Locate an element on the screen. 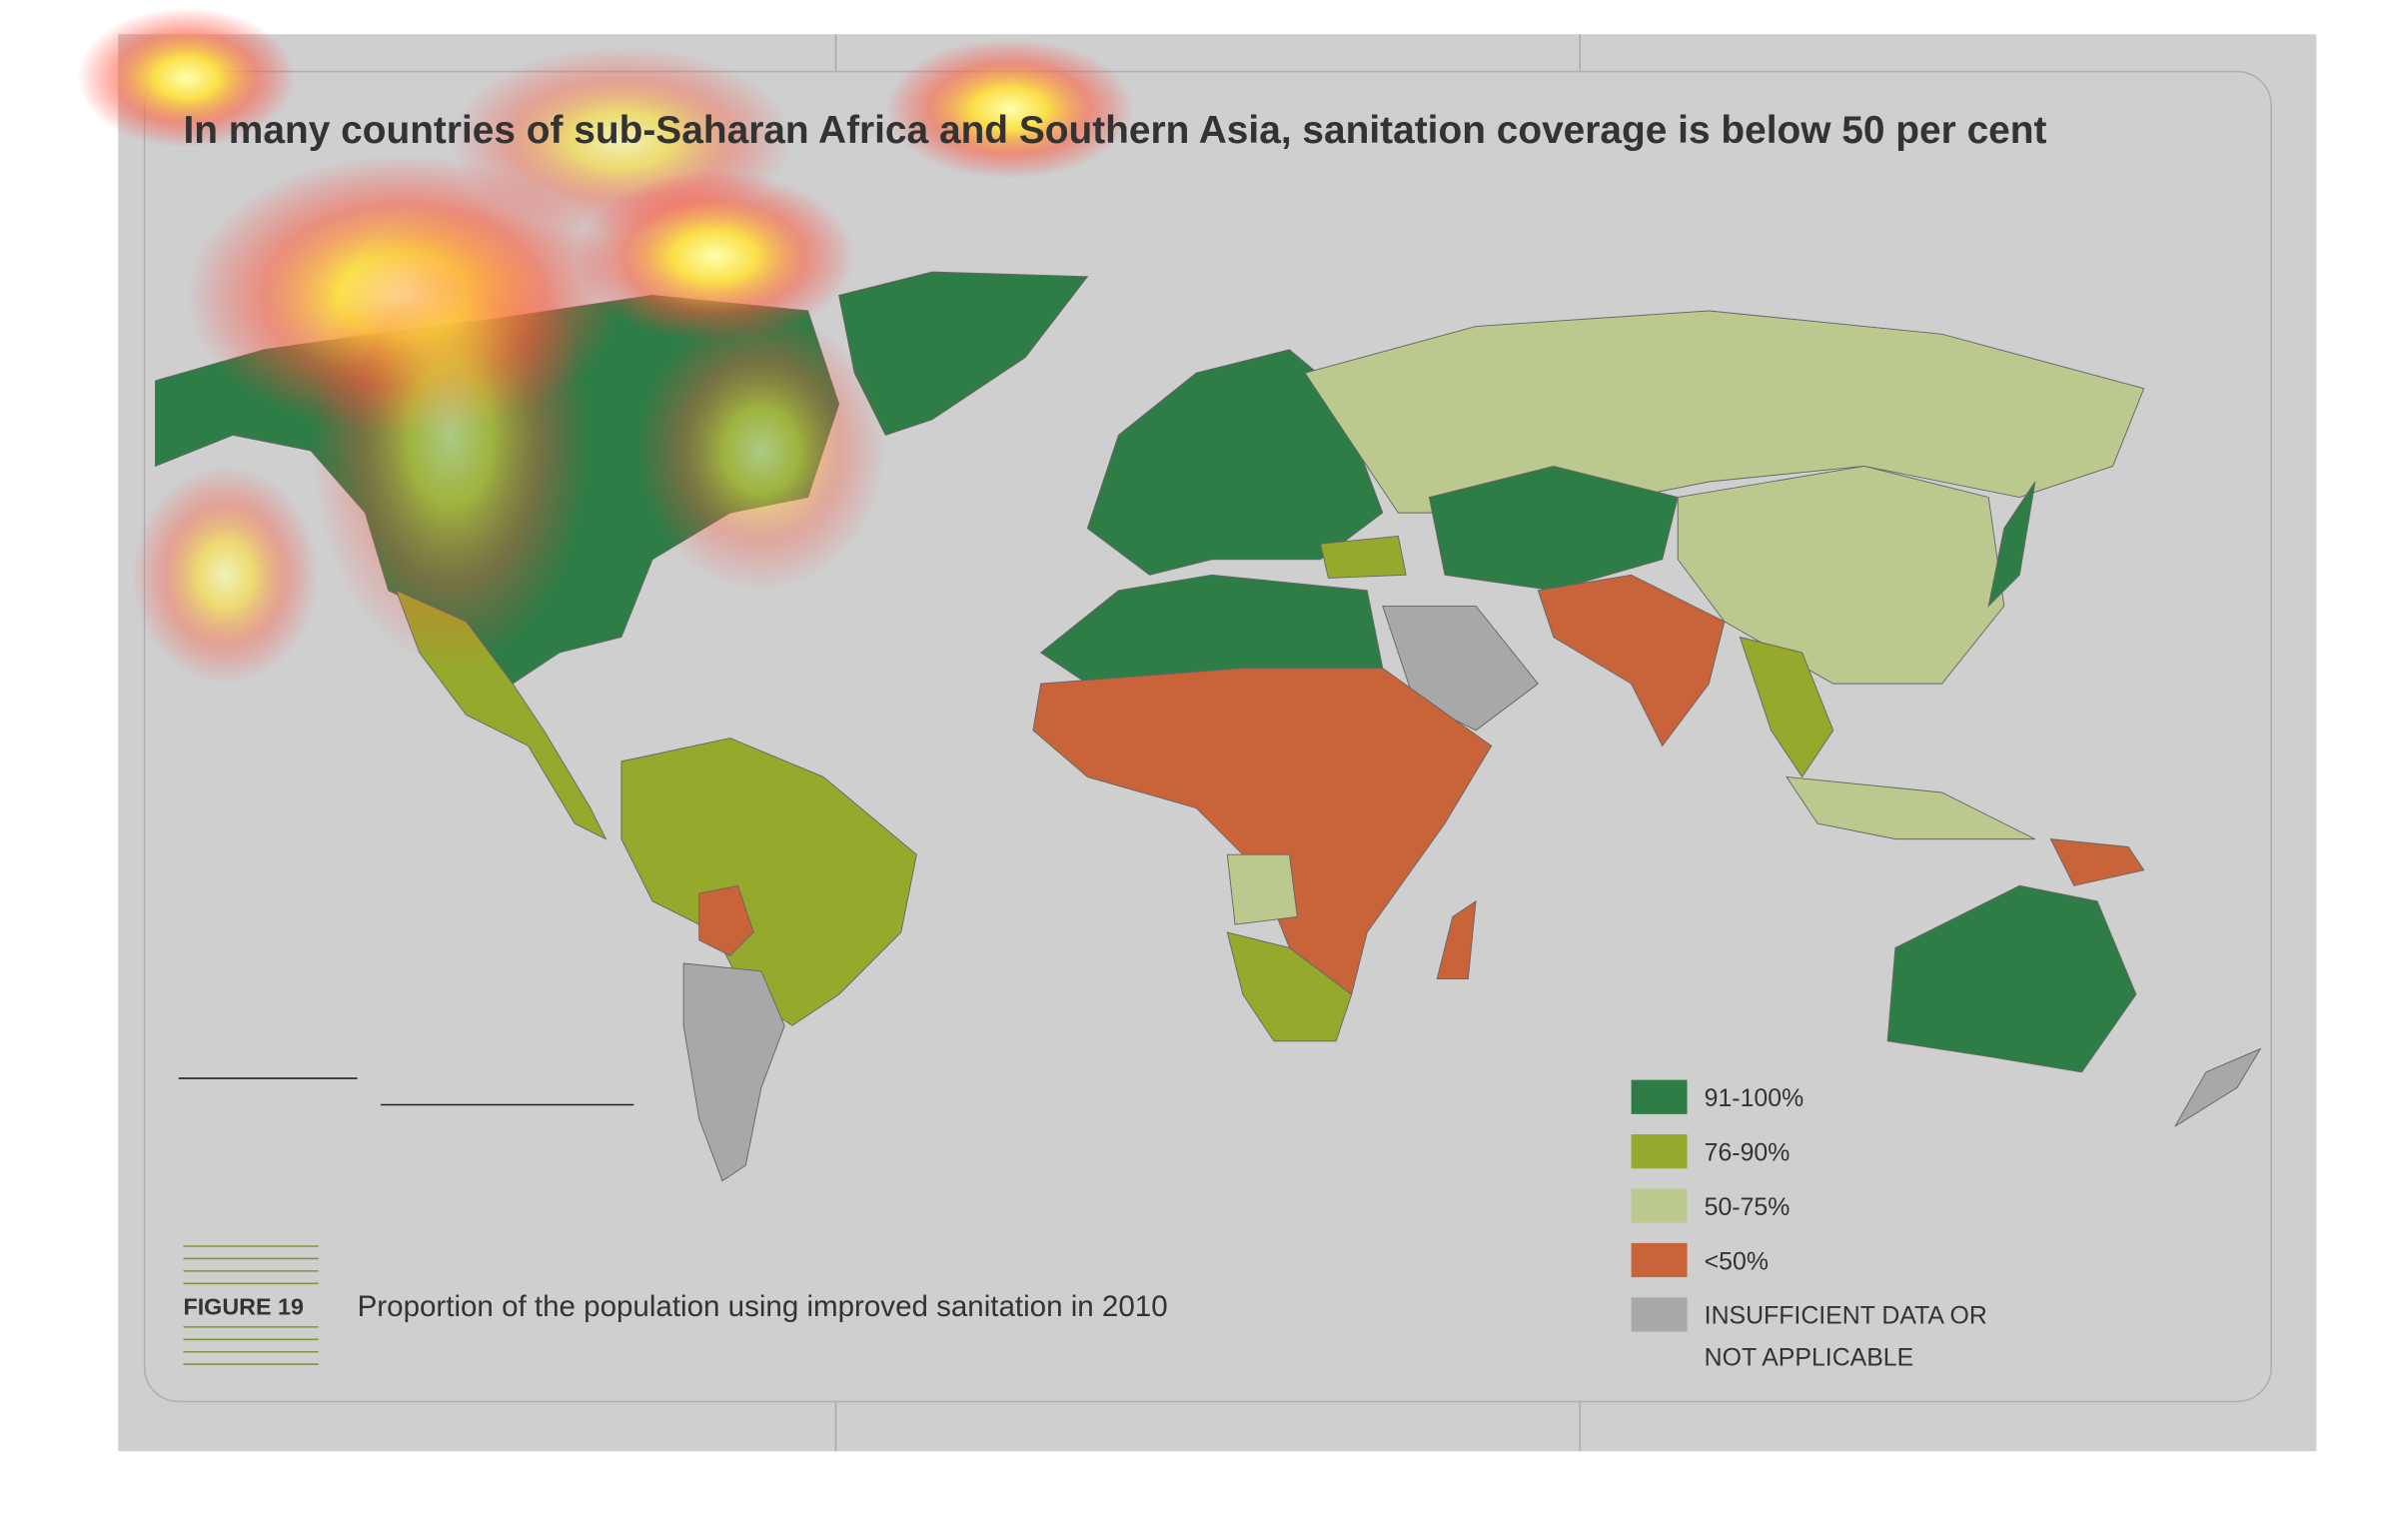 This screenshot has width=2408, height=1529. central-asia is located at coordinates (1554, 528).